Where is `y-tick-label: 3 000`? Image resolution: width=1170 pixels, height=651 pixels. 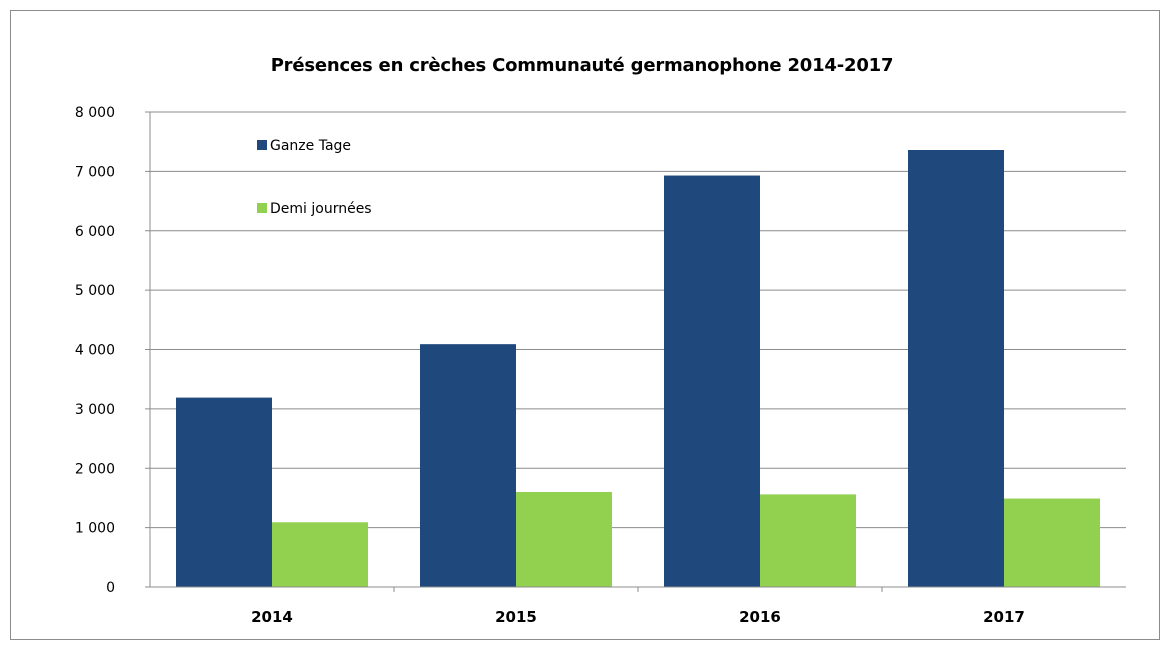
y-tick-label: 3 000 is located at coordinates (95, 410).